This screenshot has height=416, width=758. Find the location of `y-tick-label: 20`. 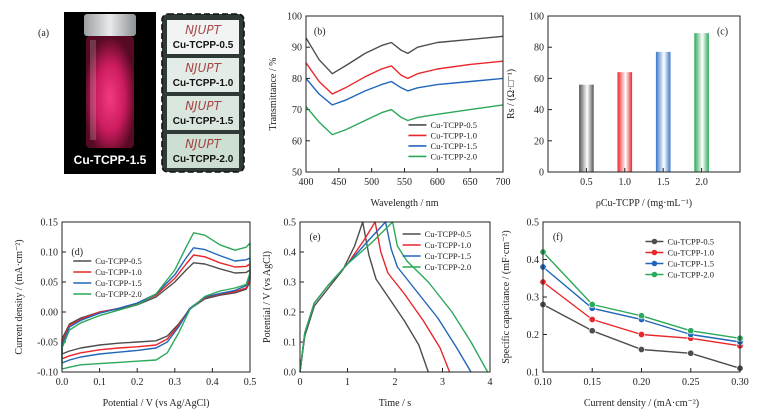

y-tick-label: 20 is located at coordinates (539, 141).